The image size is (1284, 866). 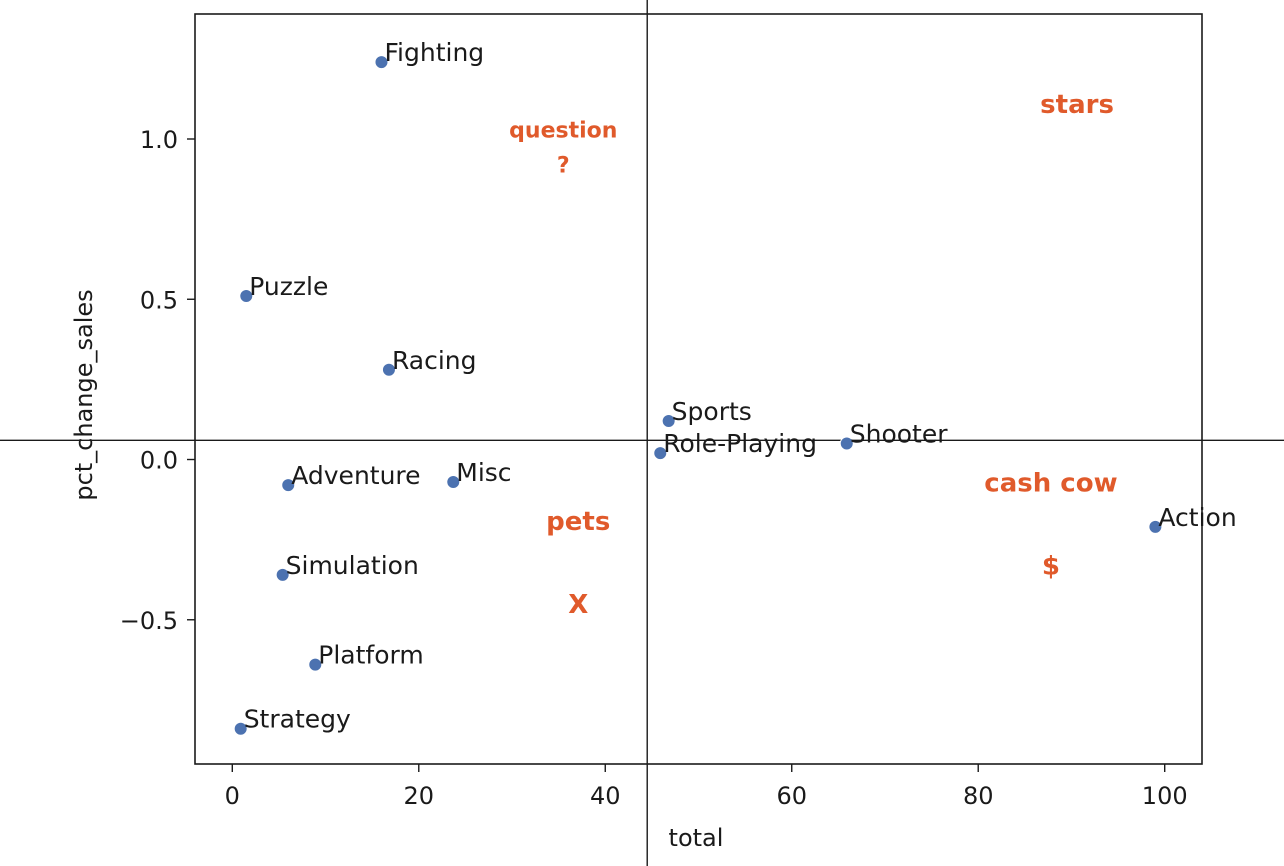 What do you see at coordinates (288, 286) in the screenshot?
I see `point-label: Puzzle` at bounding box center [288, 286].